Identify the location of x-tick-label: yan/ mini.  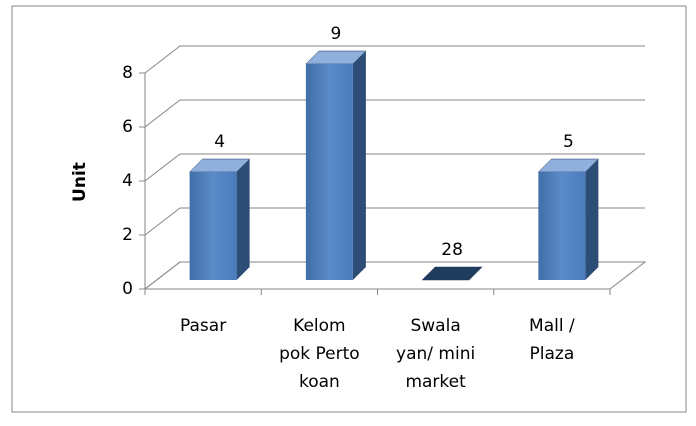
(435, 354).